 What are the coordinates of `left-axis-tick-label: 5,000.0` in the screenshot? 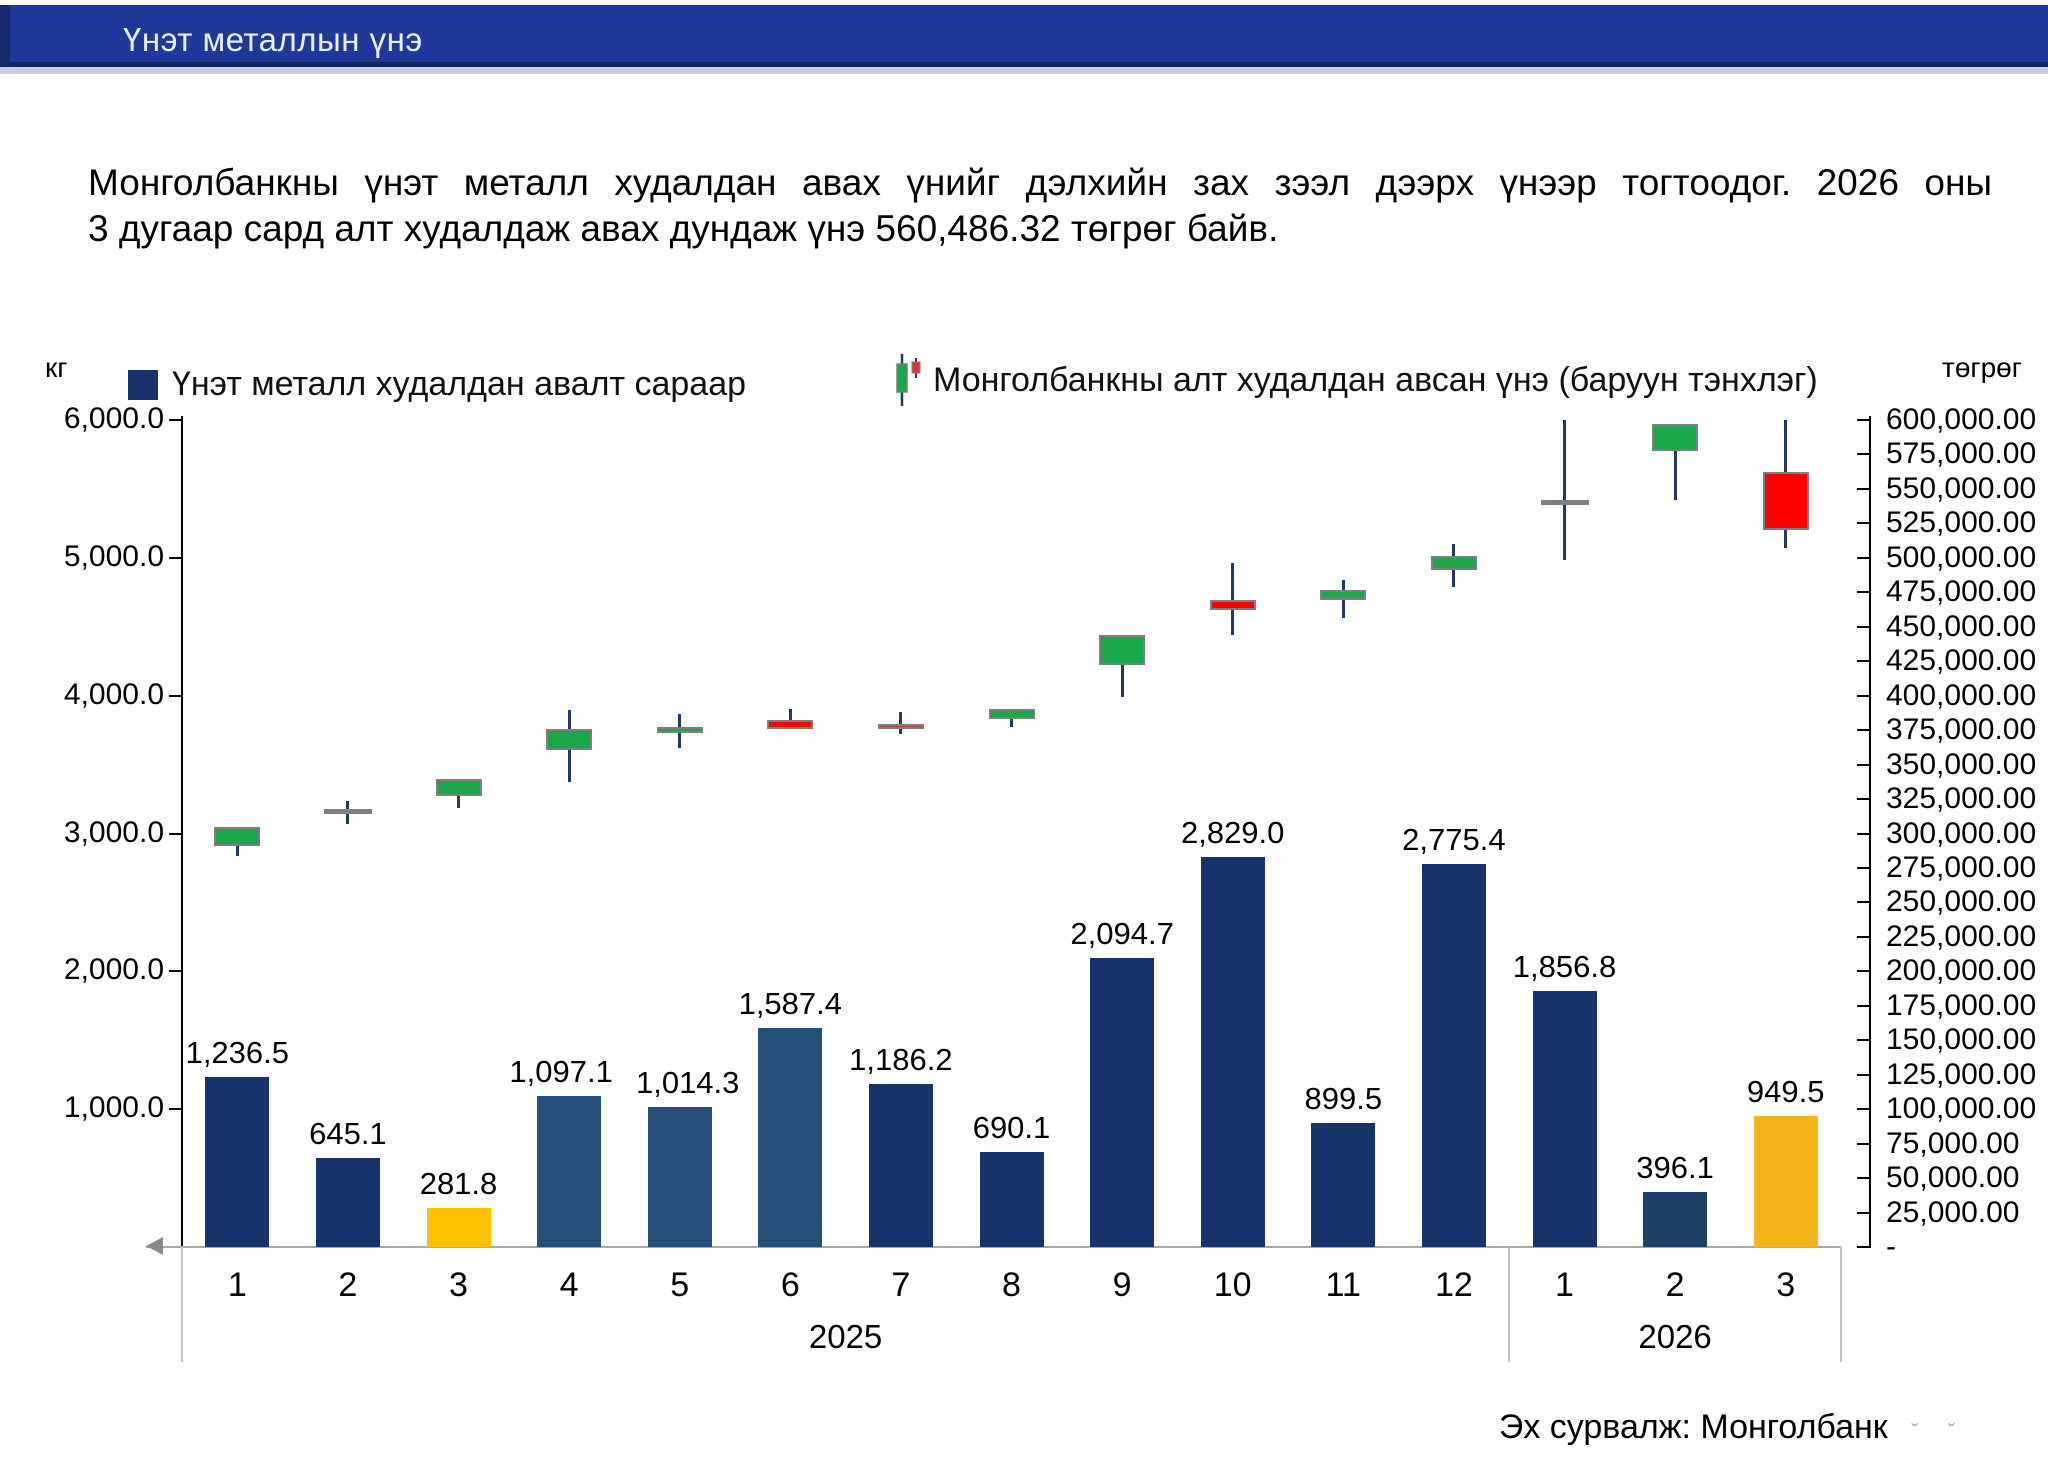 It's located at (113, 556).